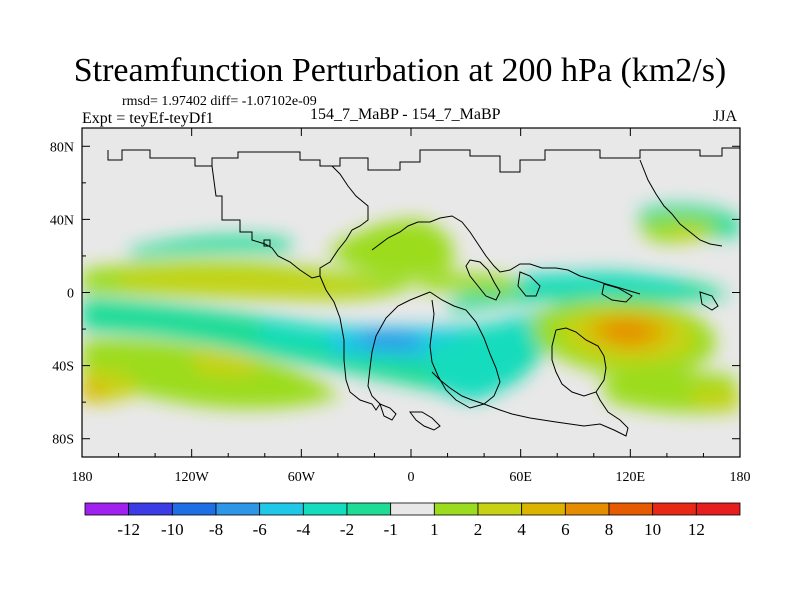  What do you see at coordinates (609, 529) in the screenshot?
I see `colorbar-label: 8` at bounding box center [609, 529].